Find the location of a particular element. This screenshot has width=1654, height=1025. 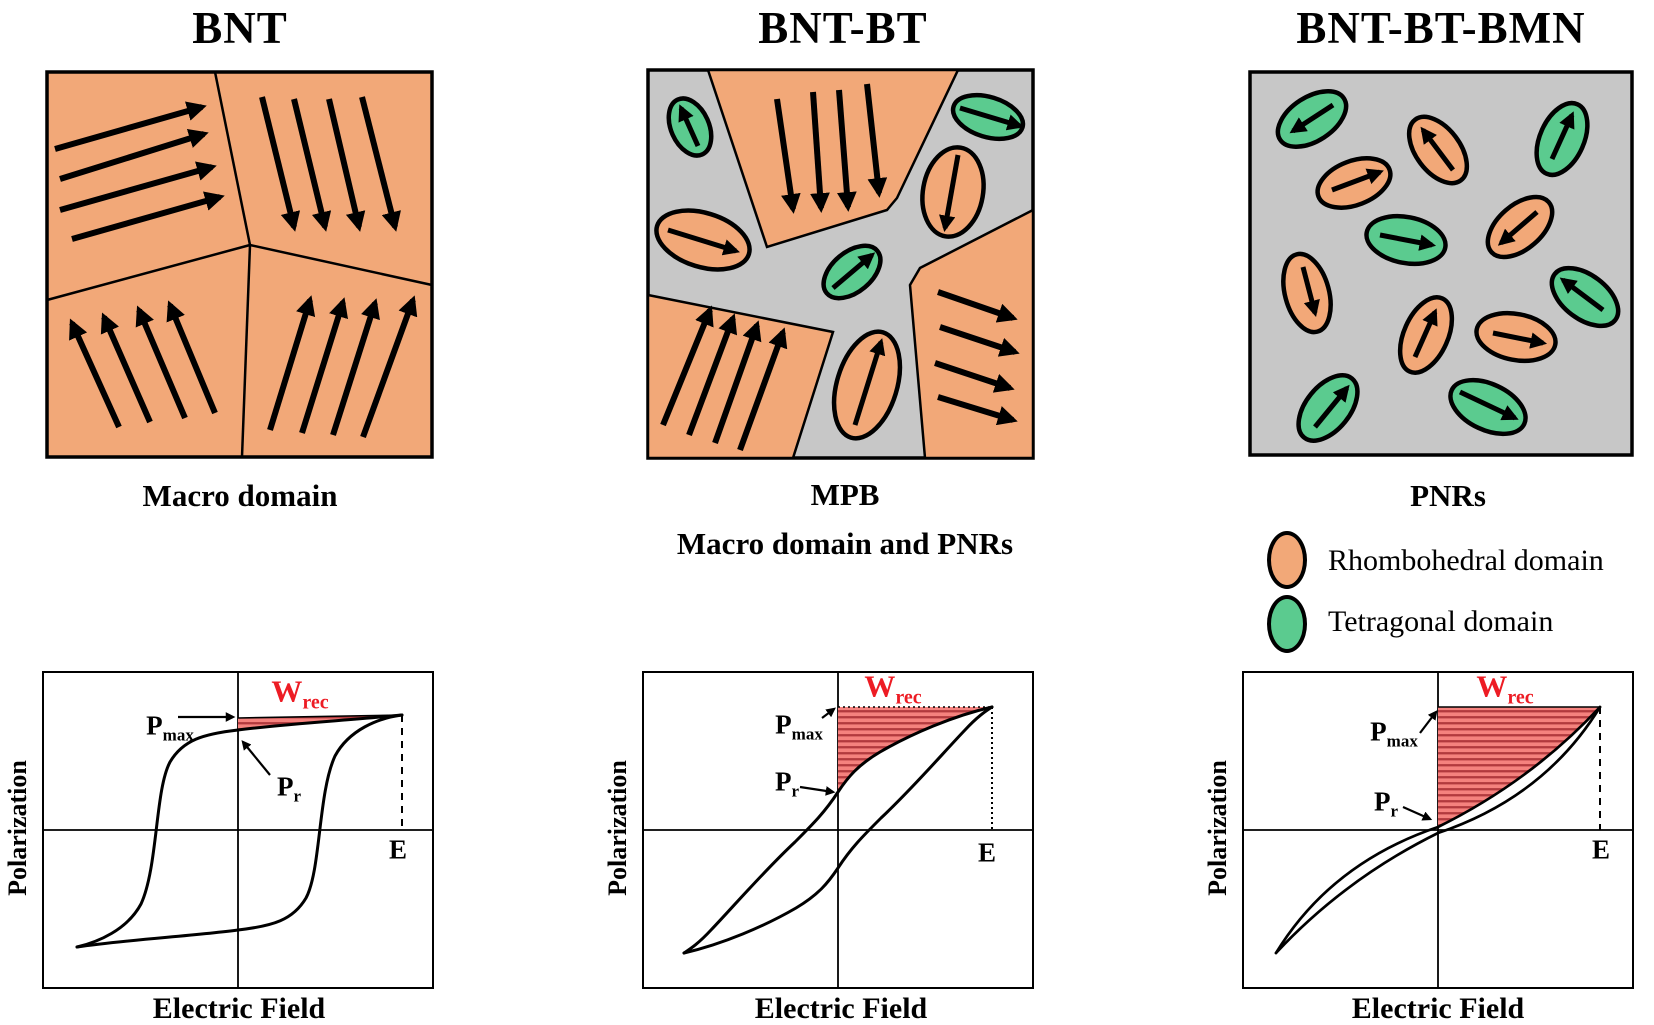

bnt-bt-bmn-domain-square is located at coordinates (1441, 263).